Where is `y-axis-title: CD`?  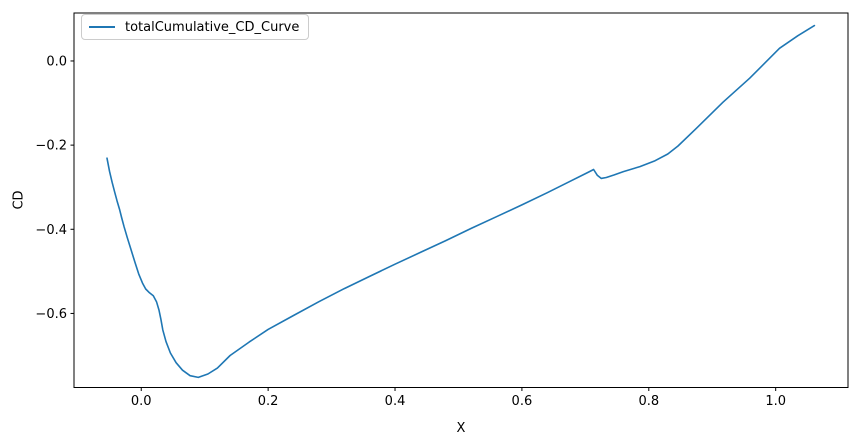 y-axis-title: CD is located at coordinates (19, 200).